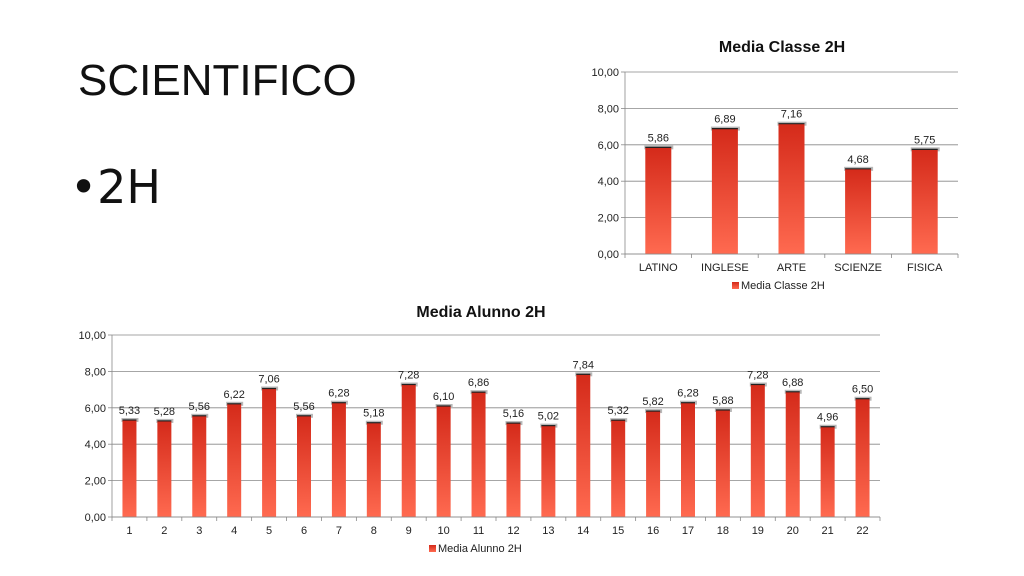  What do you see at coordinates (924, 140) in the screenshot?
I see `class-data-label: 5,75` at bounding box center [924, 140].